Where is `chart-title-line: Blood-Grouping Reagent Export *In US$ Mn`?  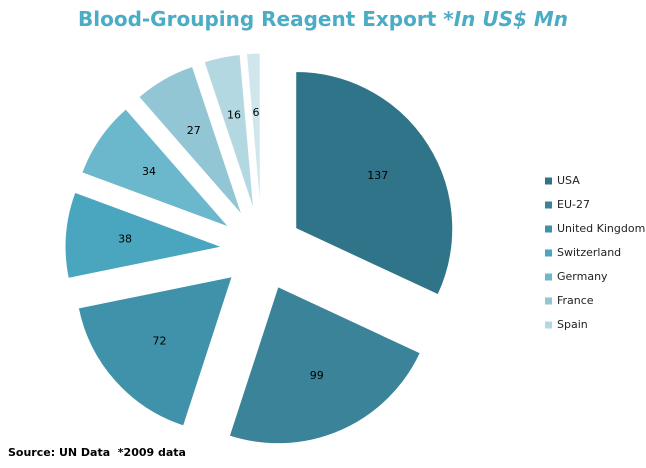 chart-title-line: Blood-Grouping Reagent Export *In US$ Mn is located at coordinates (323, 19).